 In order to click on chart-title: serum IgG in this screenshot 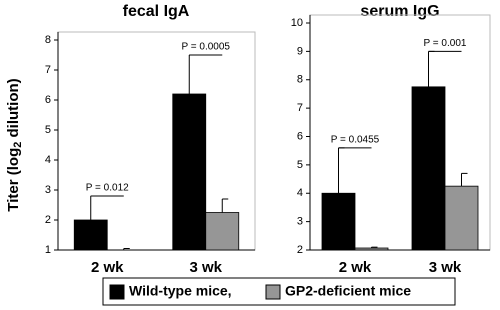, I will do `click(399, 11)`.